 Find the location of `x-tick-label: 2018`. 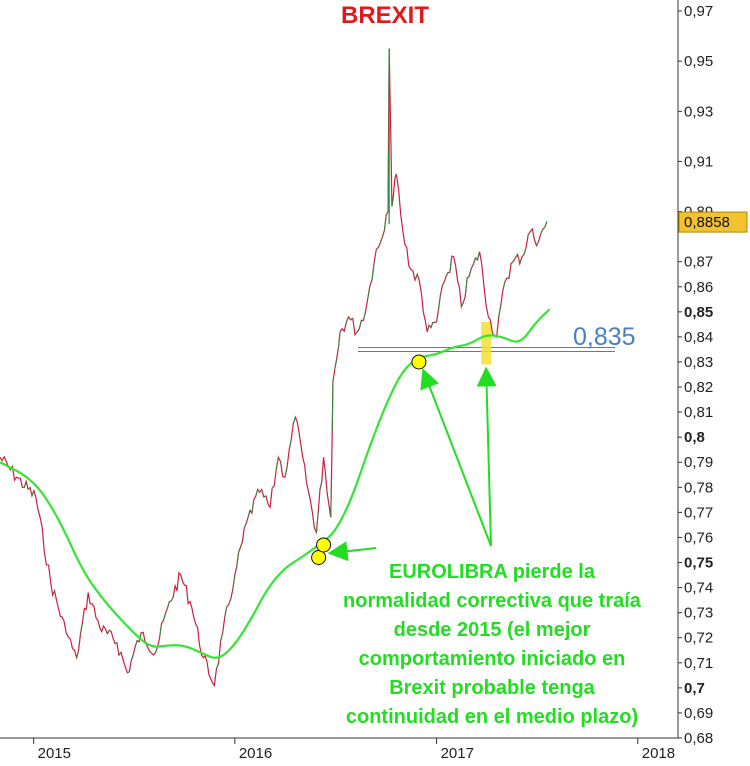

x-tick-label: 2018 is located at coordinates (658, 753).